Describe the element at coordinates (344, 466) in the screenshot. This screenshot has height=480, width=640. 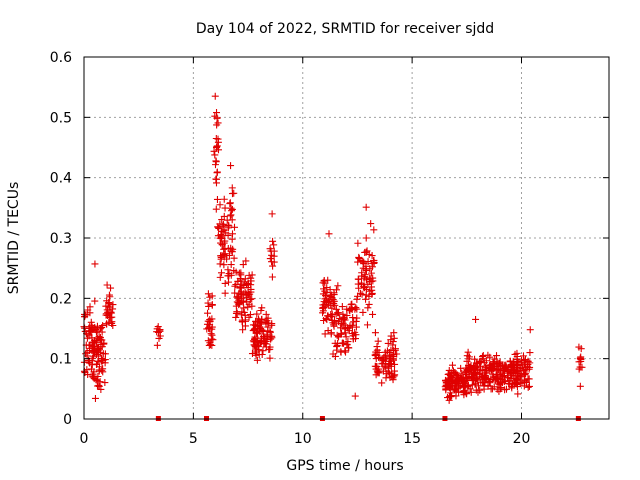
I see `x-axis-label: GPS time / hours` at that location.